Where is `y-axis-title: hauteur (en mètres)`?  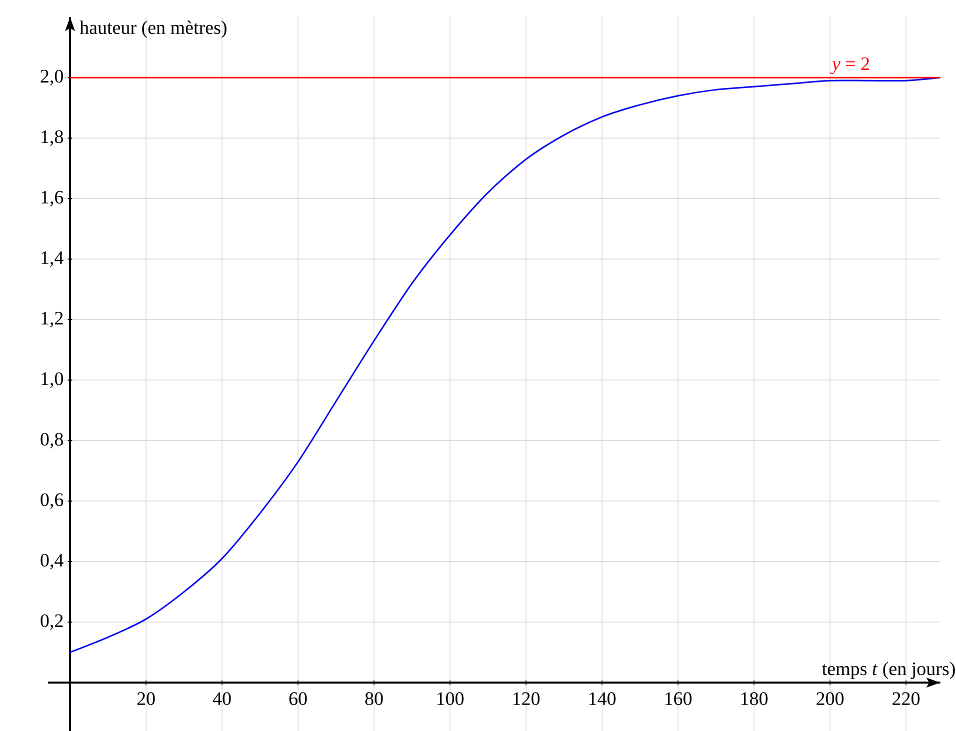 y-axis-title: hauteur (en mètres) is located at coordinates (153, 29).